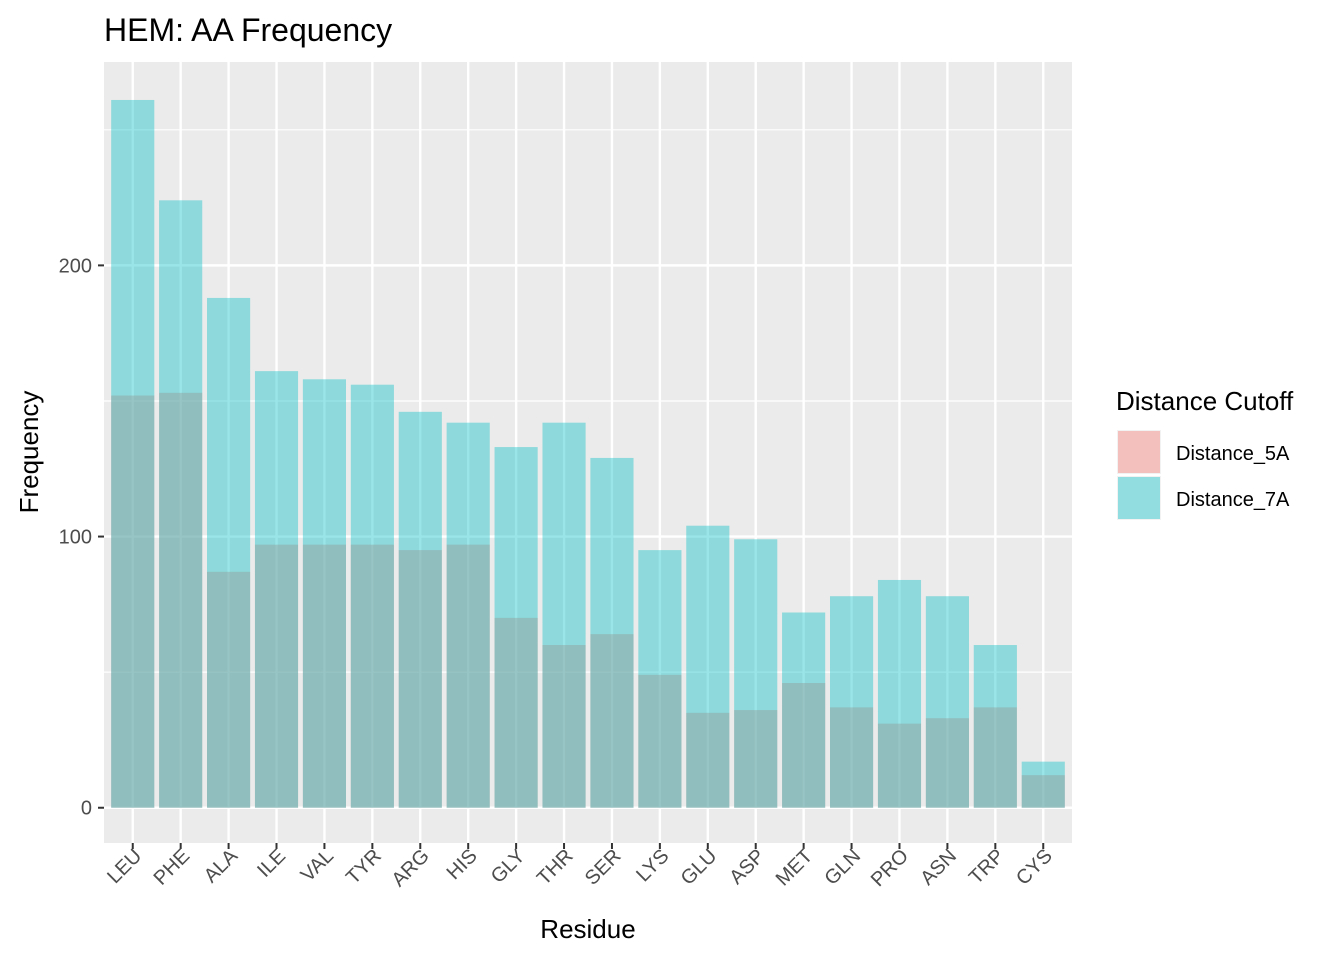 This screenshot has height=960, width=1344. I want to click on x-tick-label: HIS, so click(462, 864).